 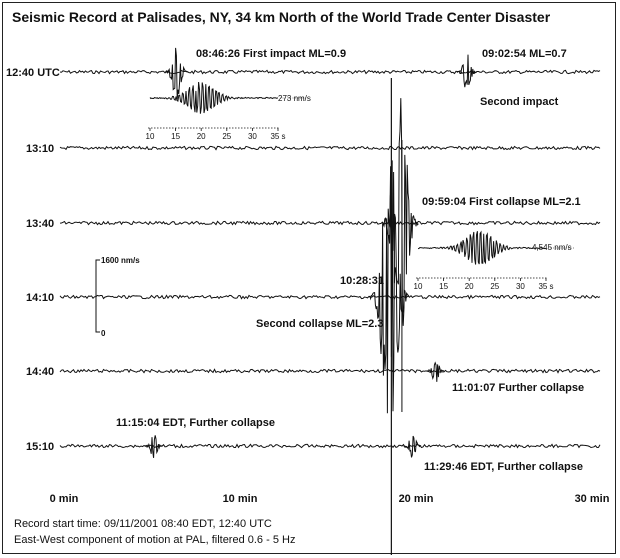 What do you see at coordinates (294, 98) in the screenshot?
I see `inset-0-amplitude-label: 273 nm/s` at bounding box center [294, 98].